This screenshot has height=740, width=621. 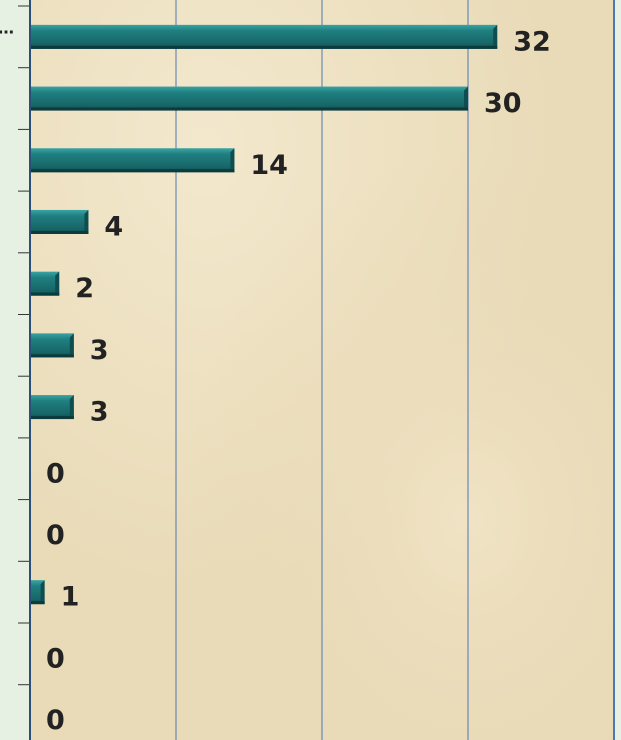 What do you see at coordinates (113, 226) in the screenshot?
I see `data-label: 4` at bounding box center [113, 226].